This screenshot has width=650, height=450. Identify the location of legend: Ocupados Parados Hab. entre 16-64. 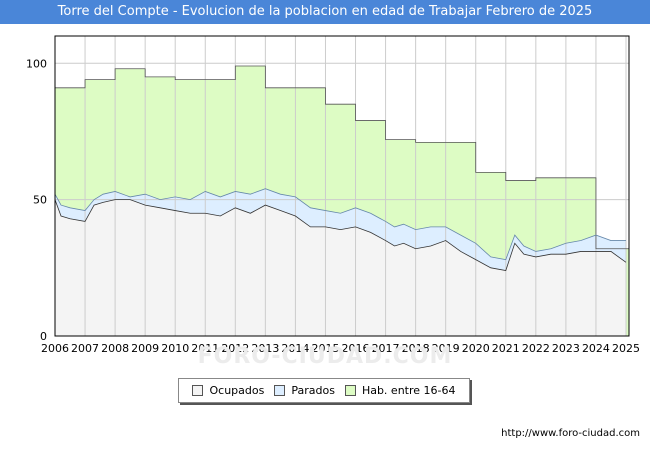
(324, 390).